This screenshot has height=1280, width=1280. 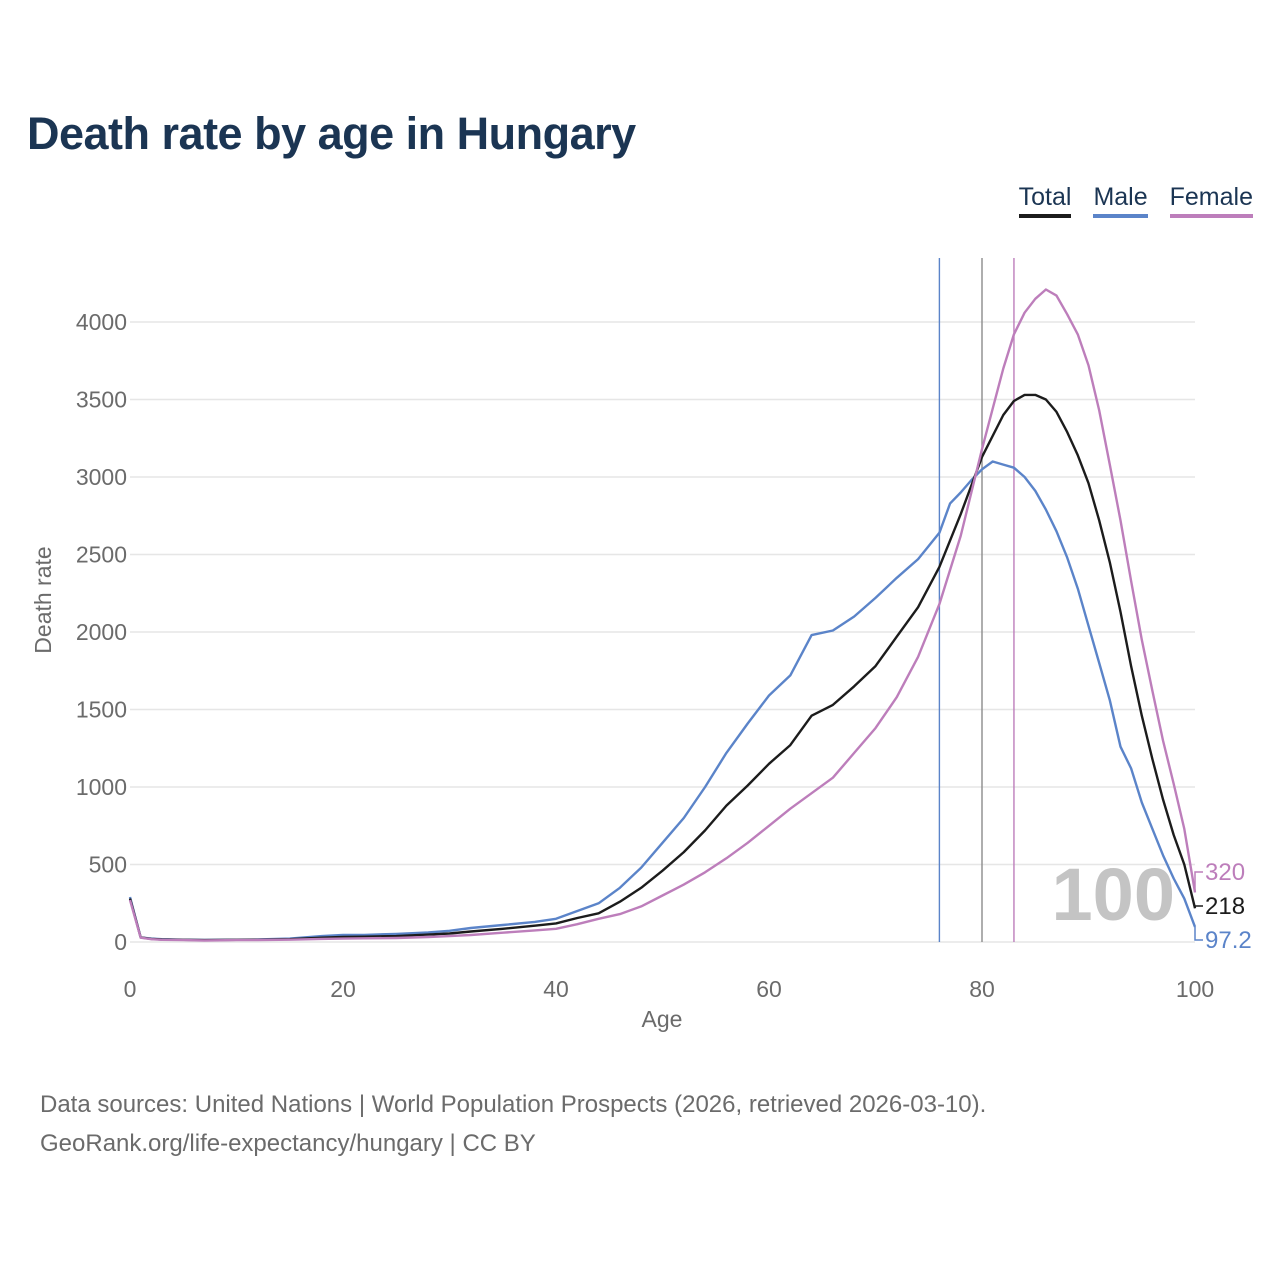 I want to click on end-label-total: 218, so click(x=1225, y=906).